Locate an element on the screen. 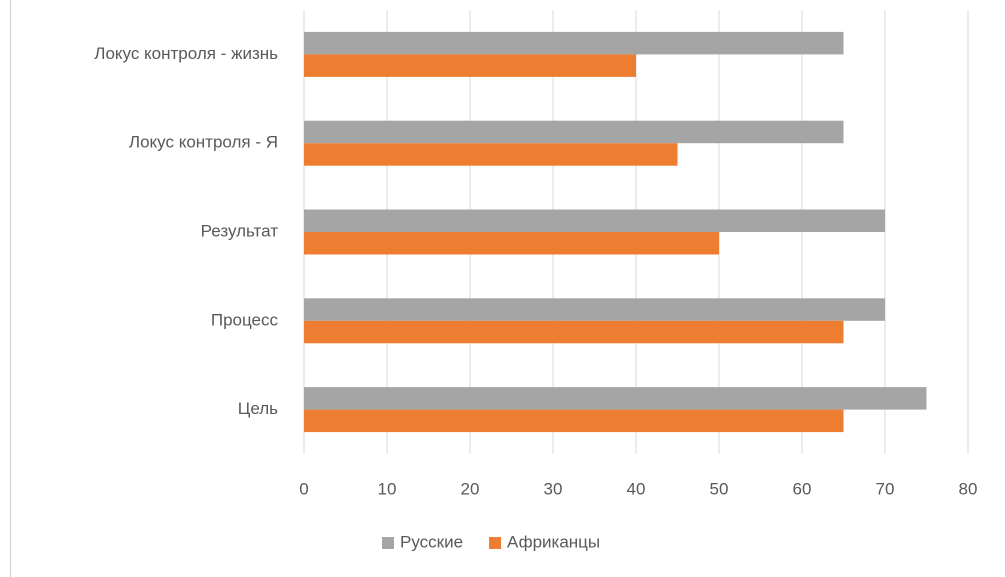 This screenshot has height=577, width=1005. x-tick-label: 20 is located at coordinates (470, 488).